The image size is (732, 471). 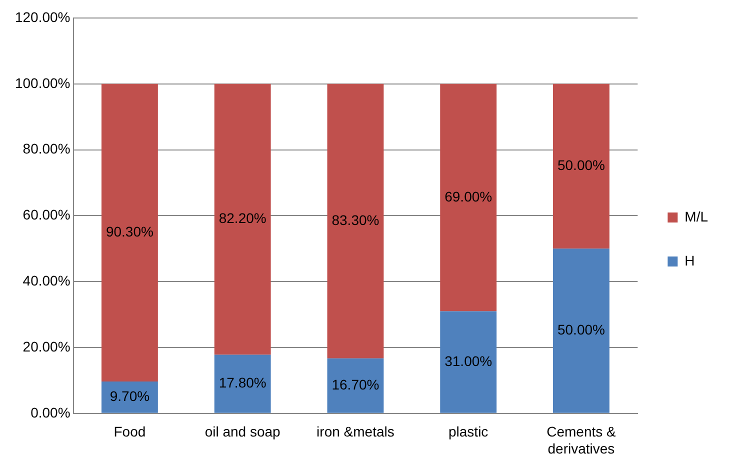 I want to click on data-label: 69.00%, so click(x=468, y=196).